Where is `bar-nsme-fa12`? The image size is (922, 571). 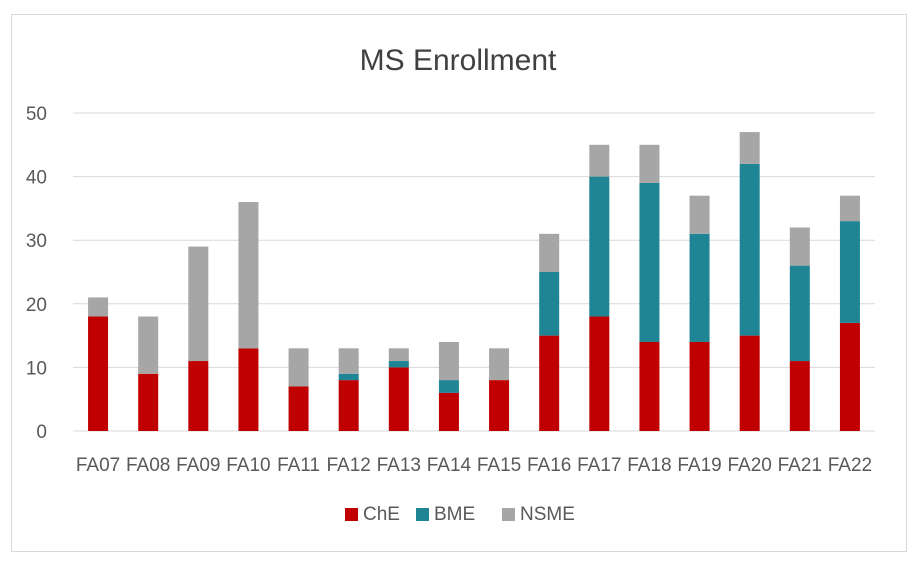
bar-nsme-fa12 is located at coordinates (348, 361).